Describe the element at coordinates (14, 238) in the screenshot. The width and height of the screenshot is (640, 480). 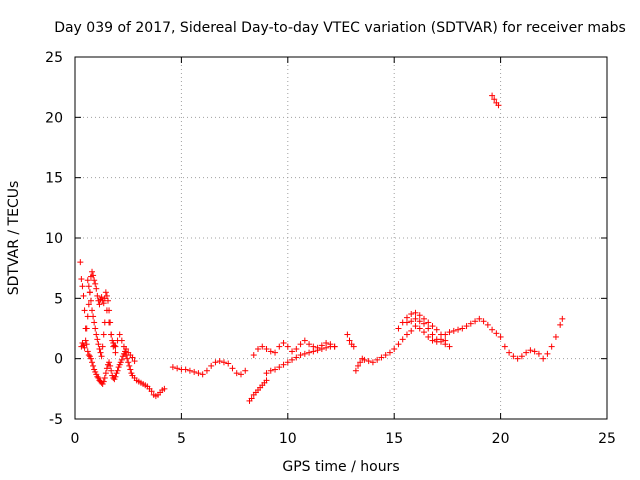
I see `y-axis-label: SDTVAR / TECUs` at that location.